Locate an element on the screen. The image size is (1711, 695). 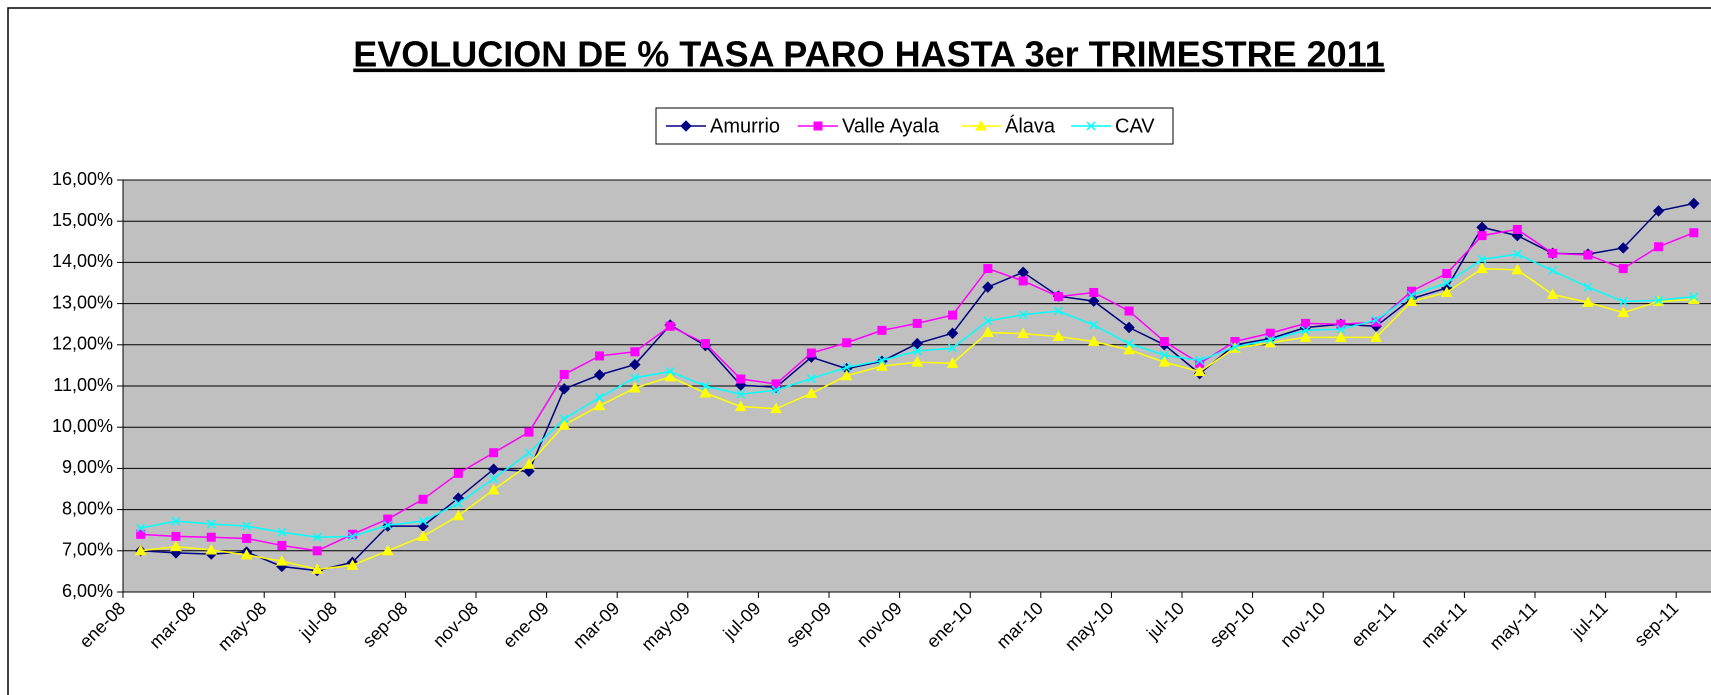
y-tick-label: 13,00% is located at coordinates (82, 302).